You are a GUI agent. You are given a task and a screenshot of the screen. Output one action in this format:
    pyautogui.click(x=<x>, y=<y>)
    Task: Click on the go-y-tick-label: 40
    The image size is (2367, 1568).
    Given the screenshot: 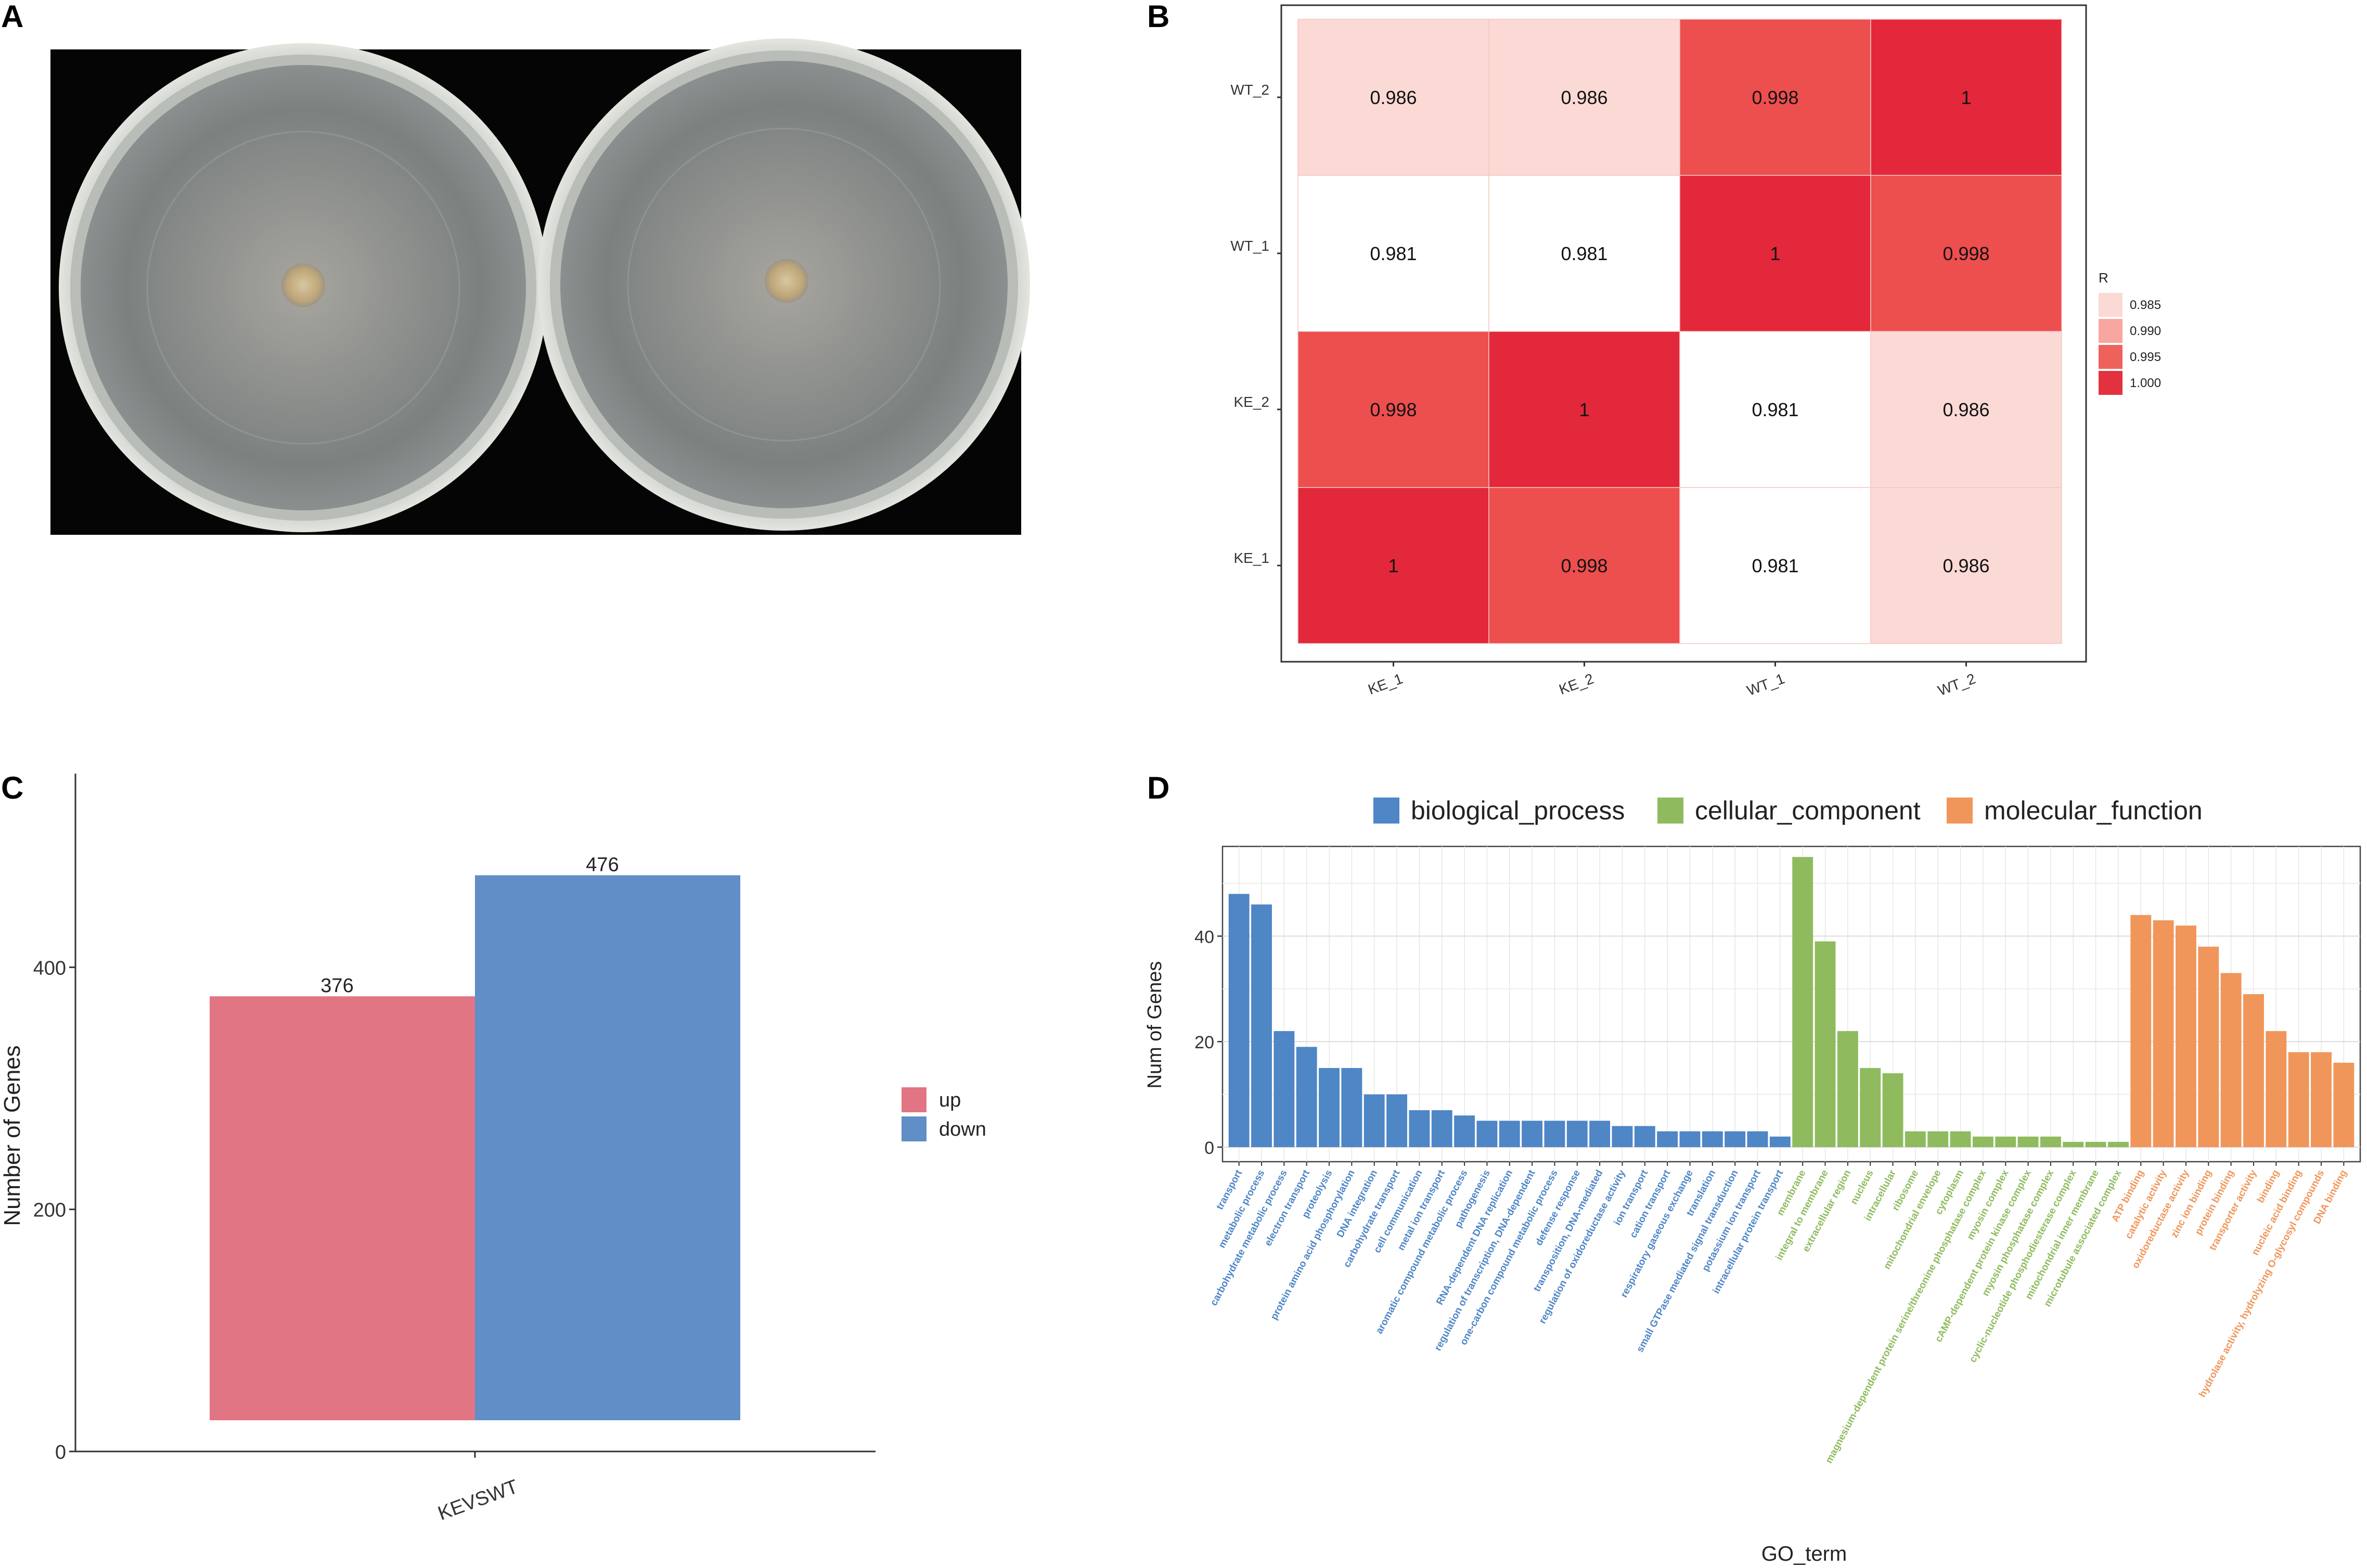 What is the action you would take?
    pyautogui.click(x=1204, y=937)
    